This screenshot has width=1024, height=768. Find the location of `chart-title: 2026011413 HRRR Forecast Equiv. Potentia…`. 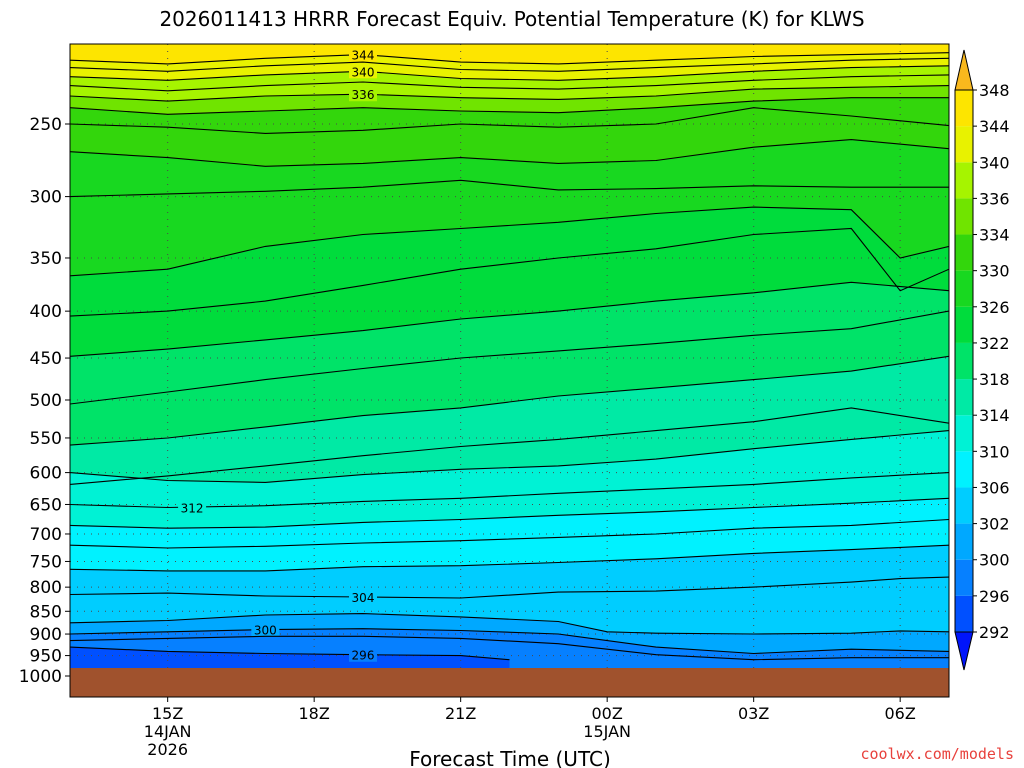

chart-title: 2026011413 HRRR Forecast Equiv. Potentia… is located at coordinates (511, 19).